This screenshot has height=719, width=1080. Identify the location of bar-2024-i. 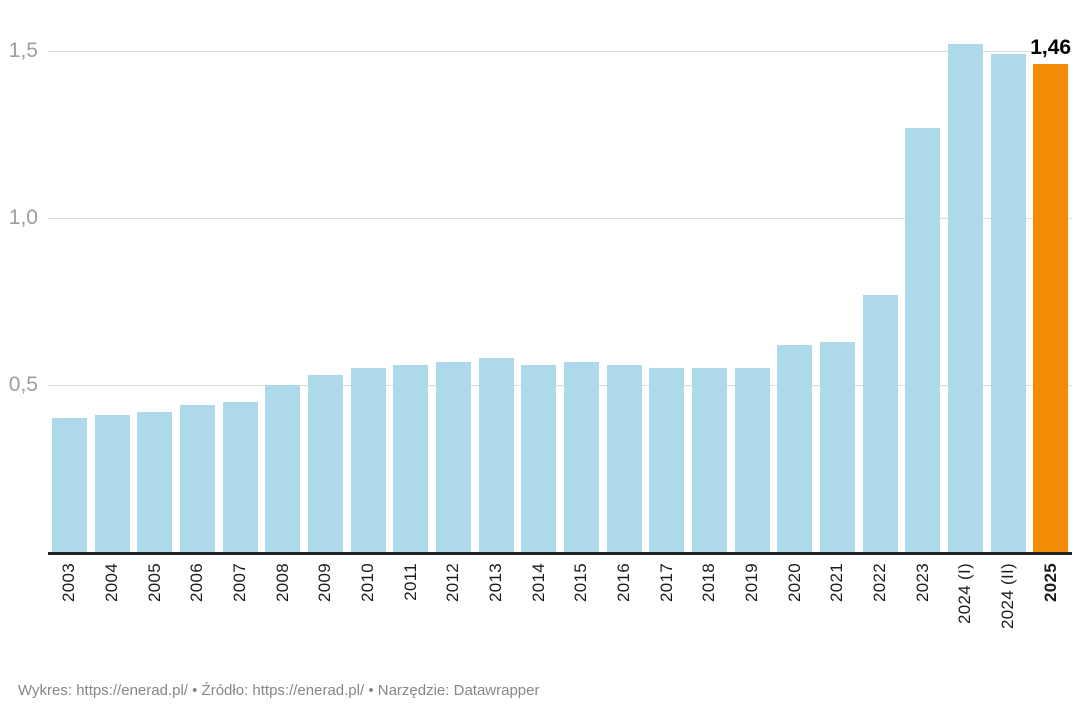
(965, 298).